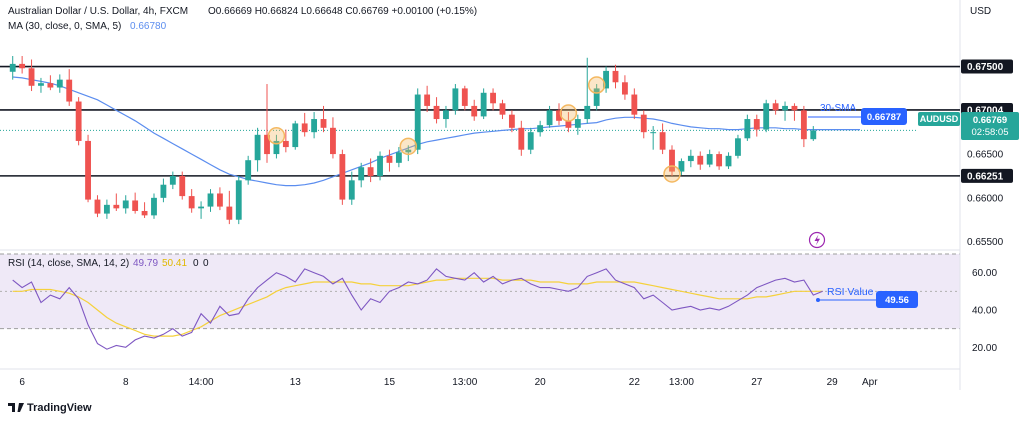 Image resolution: width=1024 pixels, height=421 pixels. Describe the element at coordinates (64, 26) in the screenshot. I see `ma-legend: MA (30, close, 0, SMA, 5)` at that location.